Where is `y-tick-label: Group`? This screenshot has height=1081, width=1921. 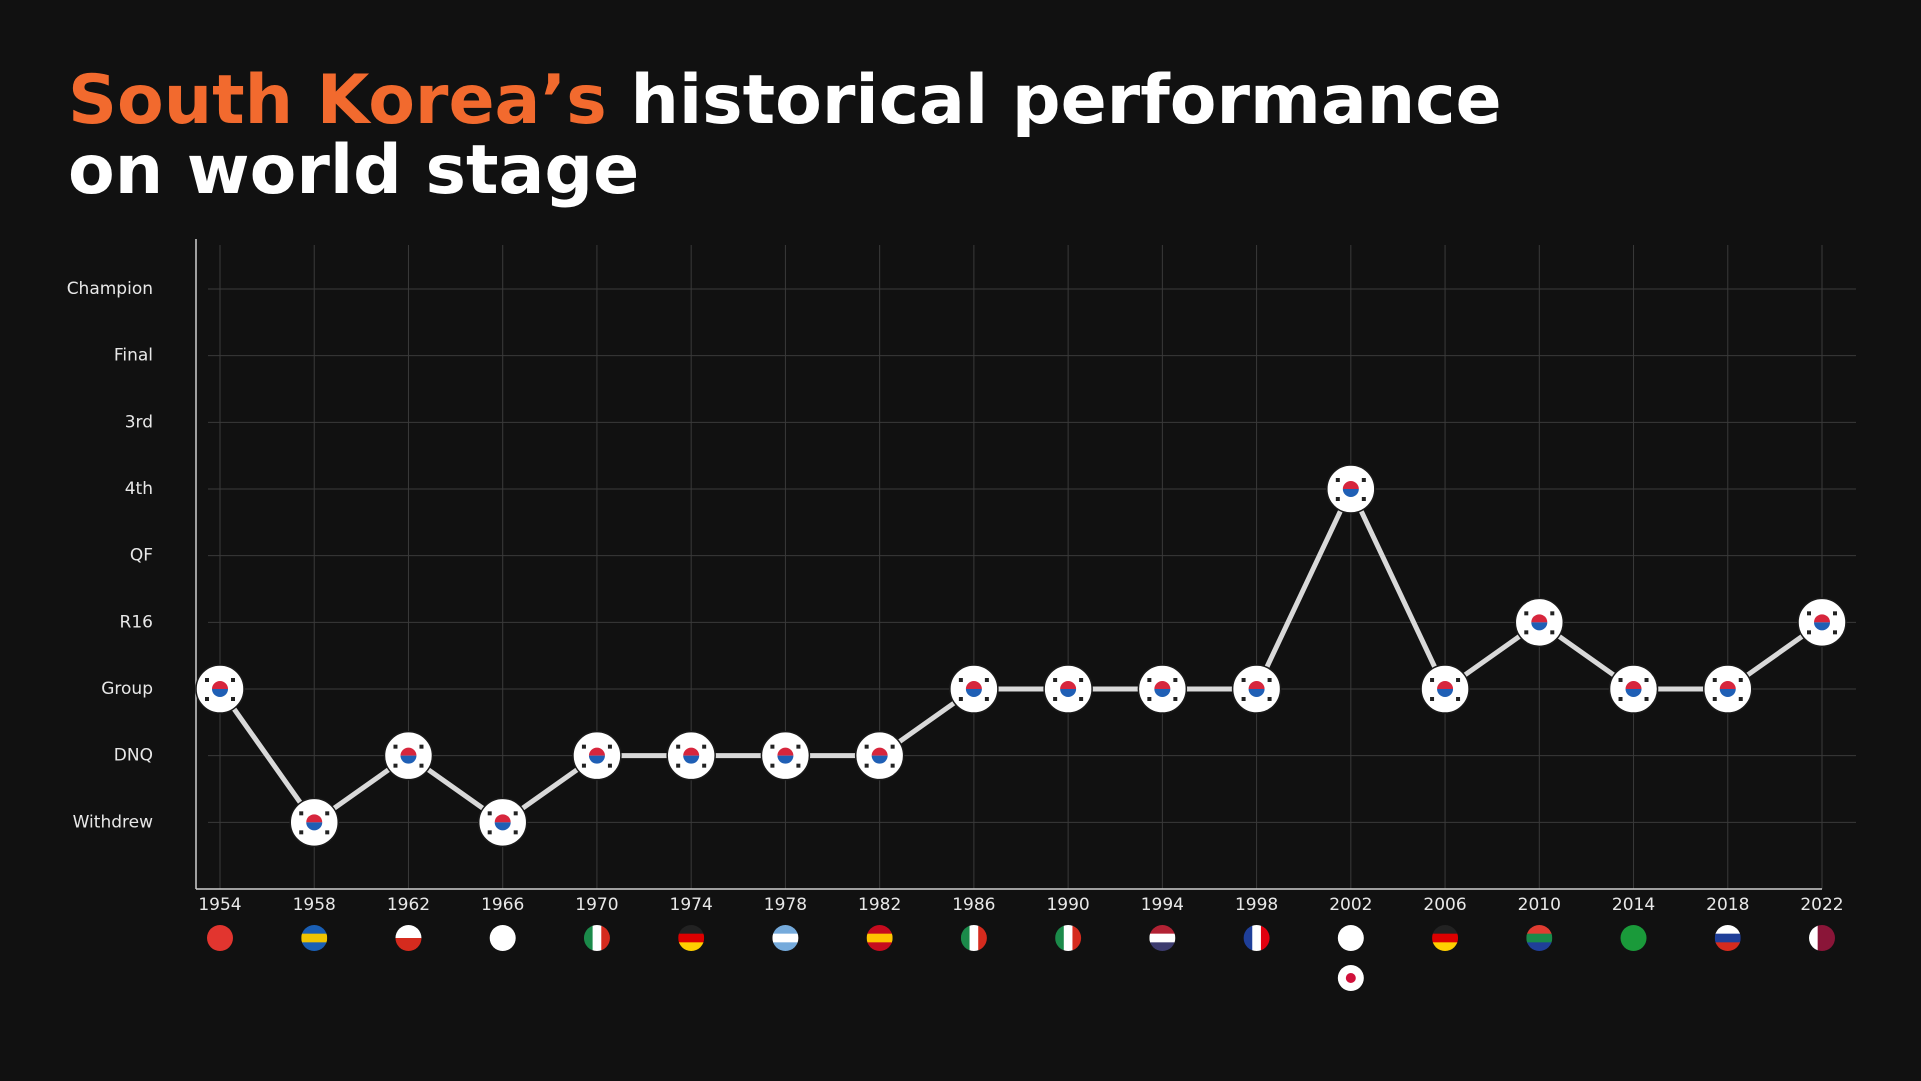
y-tick-label: Group is located at coordinates (127, 689).